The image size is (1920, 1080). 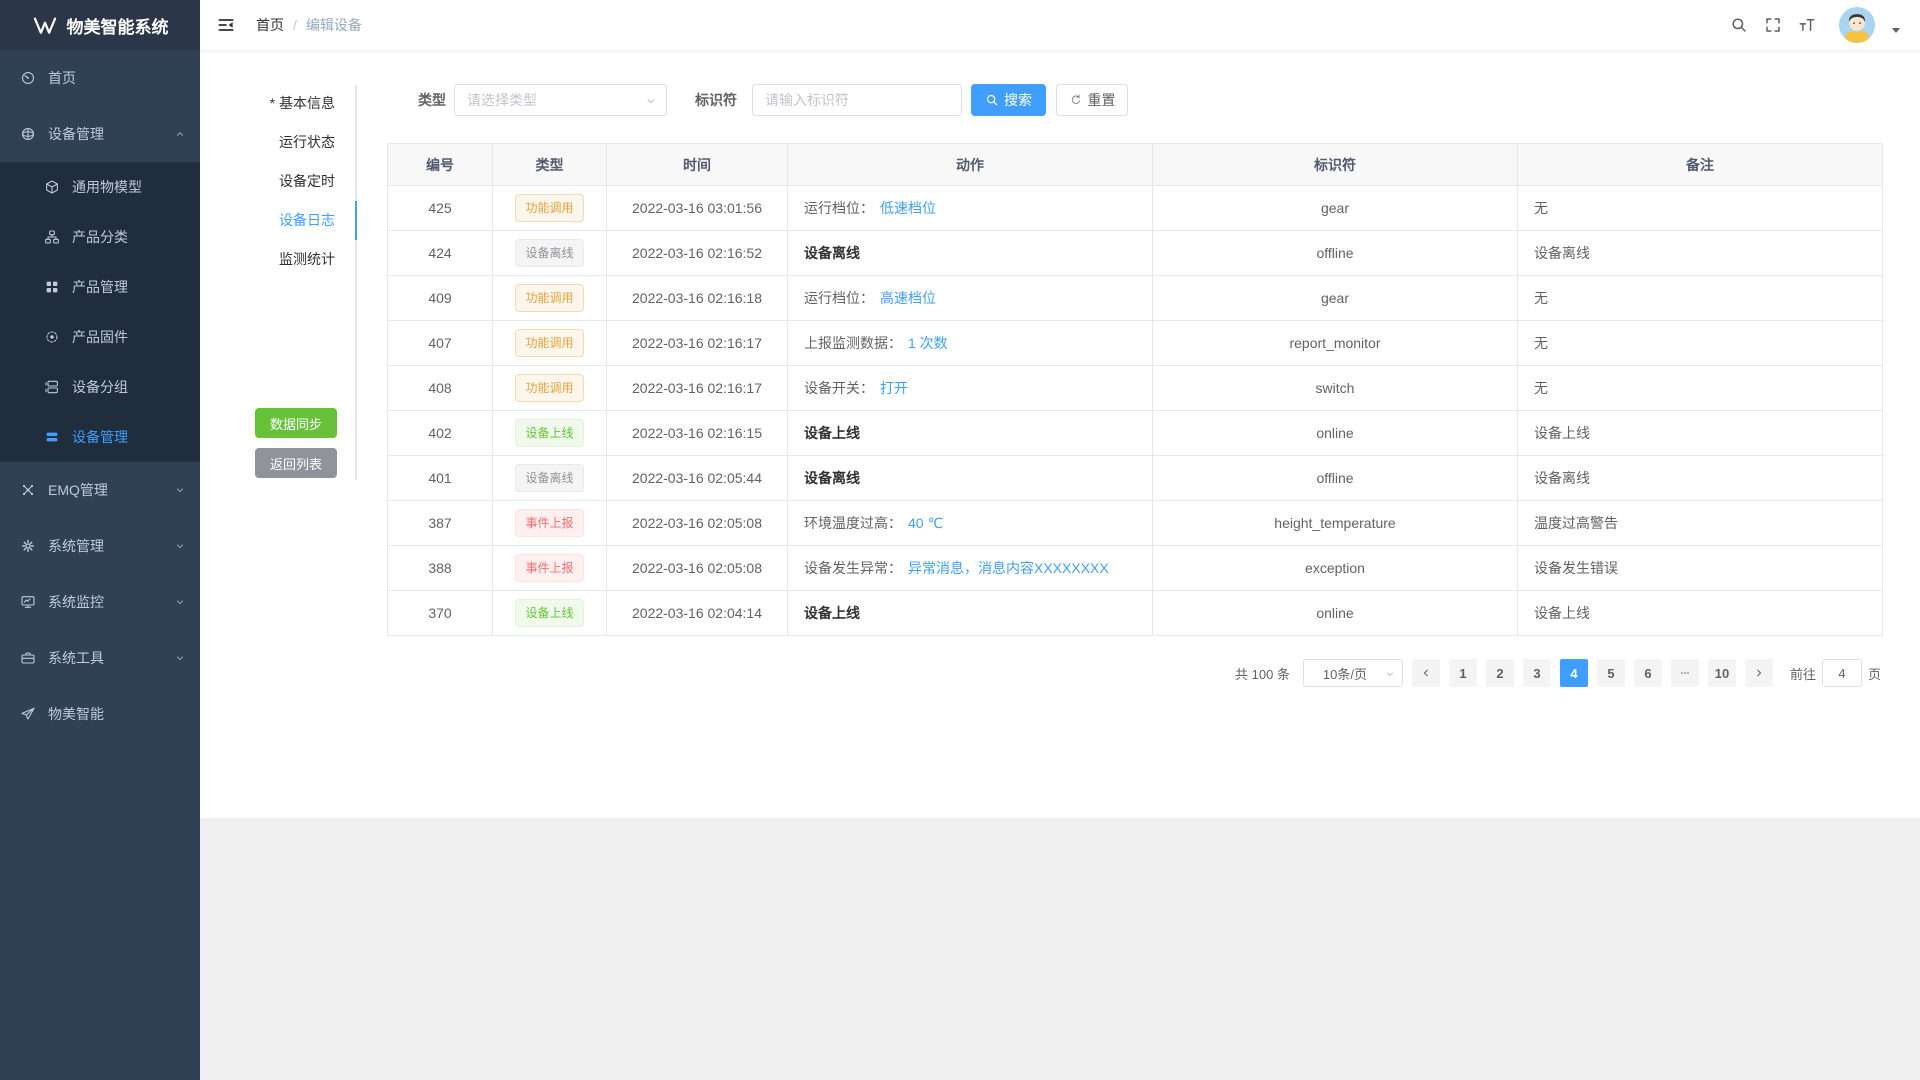 What do you see at coordinates (1721, 673) in the screenshot?
I see `page-button-10: 10` at bounding box center [1721, 673].